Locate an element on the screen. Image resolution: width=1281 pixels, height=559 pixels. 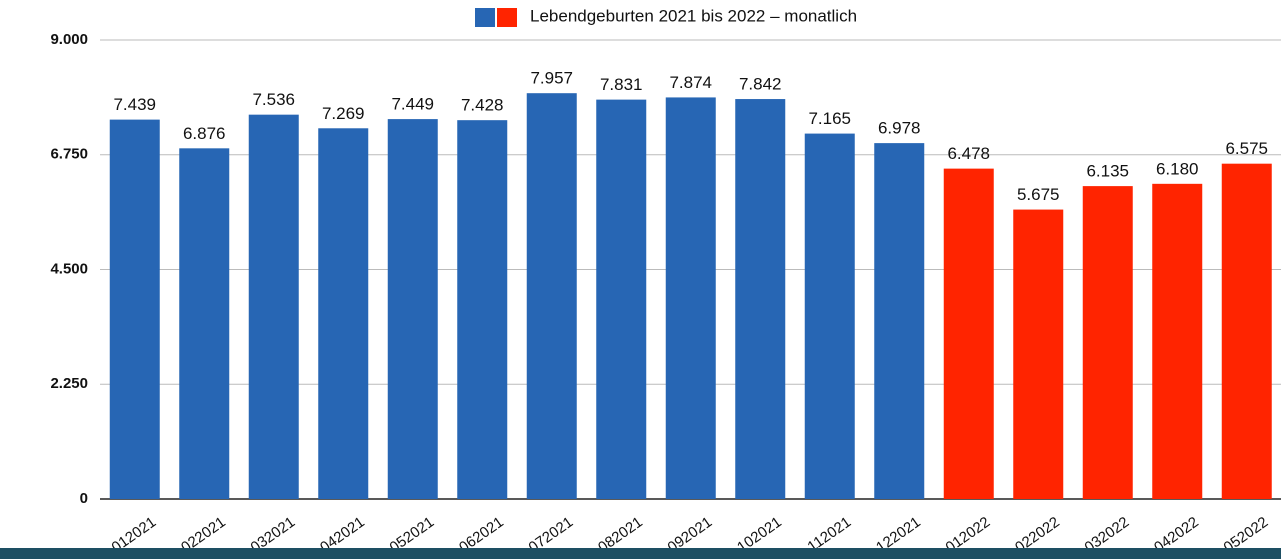
y-tick-label: 4.500 is located at coordinates (69, 268).